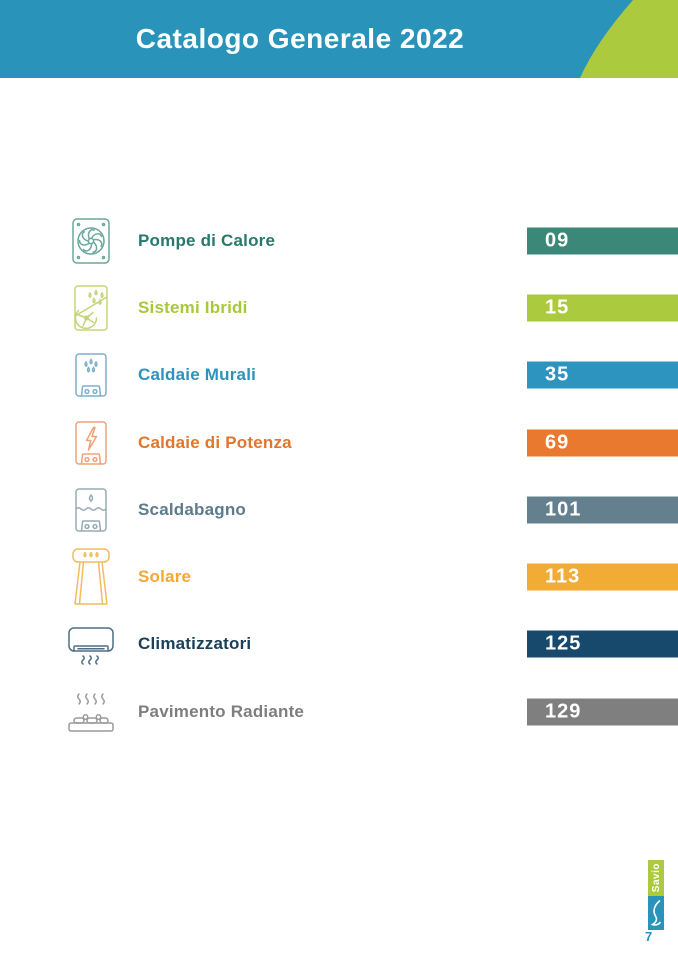 The width and height of the screenshot is (678, 959). What do you see at coordinates (192, 509) in the screenshot?
I see `toc-row-label: Scaldabagno` at bounding box center [192, 509].